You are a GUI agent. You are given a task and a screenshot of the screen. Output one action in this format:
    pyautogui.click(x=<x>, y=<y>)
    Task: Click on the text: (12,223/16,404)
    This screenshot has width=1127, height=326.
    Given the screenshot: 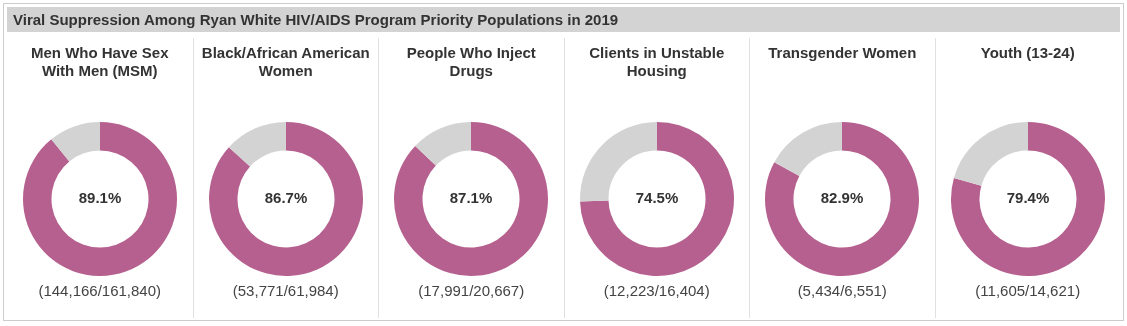 What is the action you would take?
    pyautogui.click(x=656, y=290)
    